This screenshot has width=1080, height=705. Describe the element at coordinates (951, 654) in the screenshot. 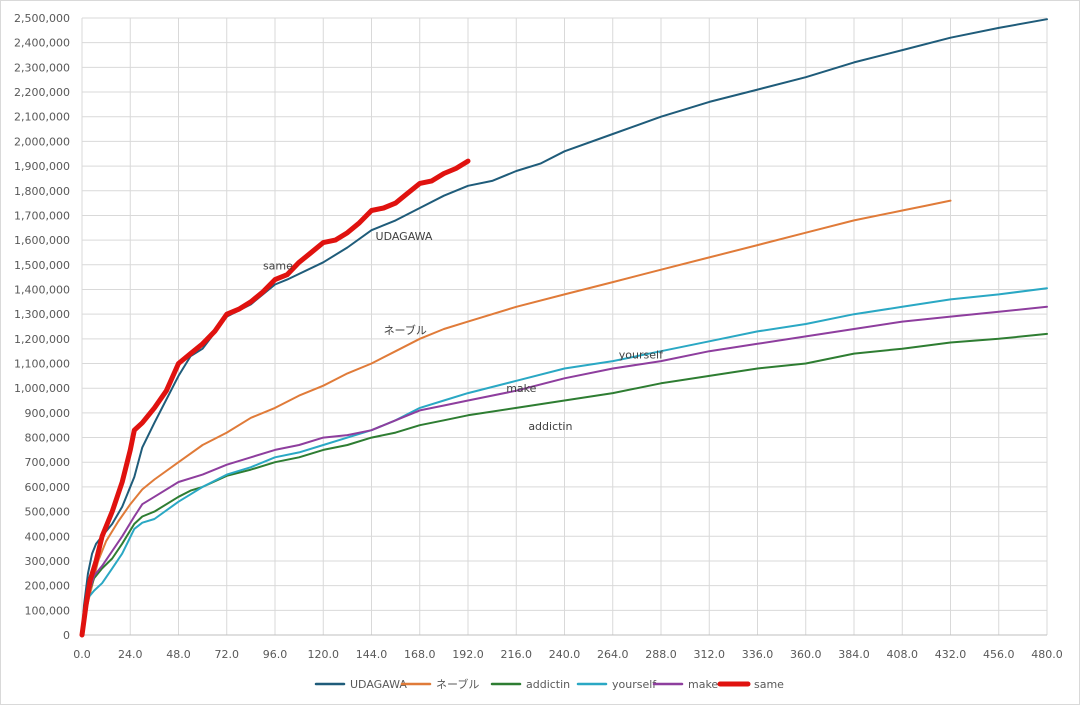

I see `x-tick-label: 432.0` at that location.